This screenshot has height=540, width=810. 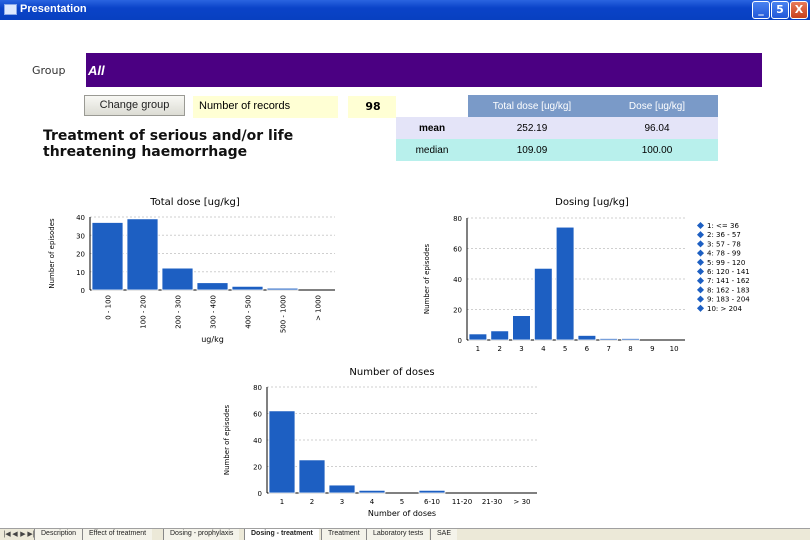 I want to click on mean-total: 252.19, so click(x=532, y=128).